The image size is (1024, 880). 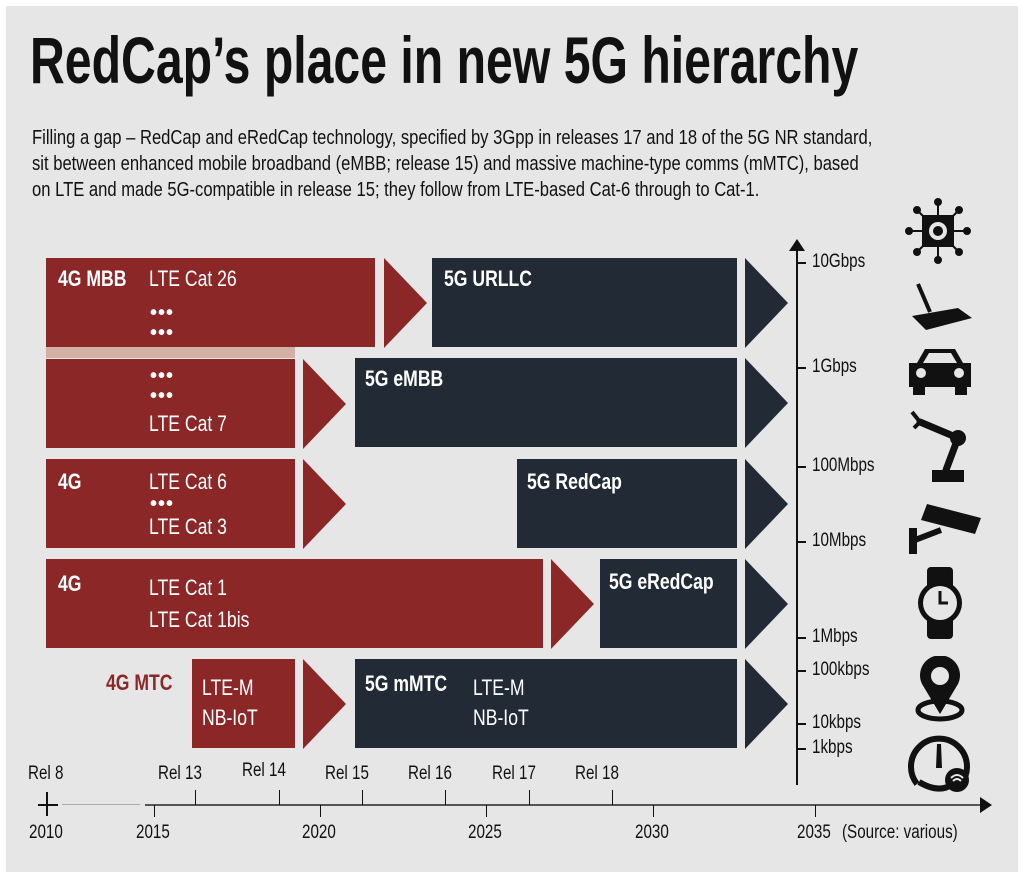 I want to click on cctv-camera-icon, so click(x=945, y=529).